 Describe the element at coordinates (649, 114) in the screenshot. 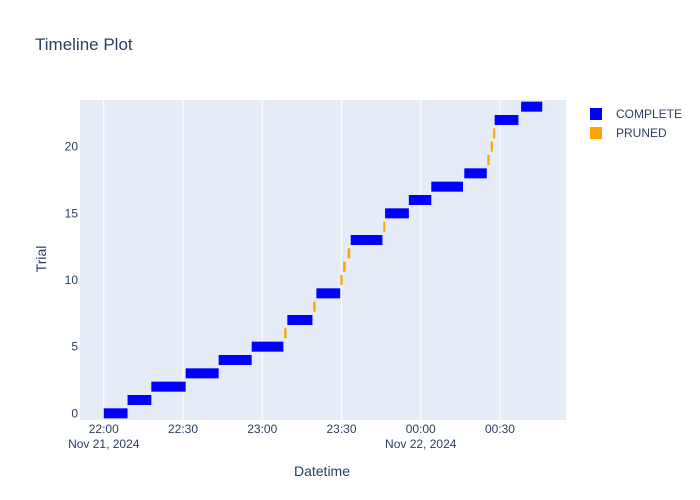

I see `legend-label: COMPLETE` at that location.